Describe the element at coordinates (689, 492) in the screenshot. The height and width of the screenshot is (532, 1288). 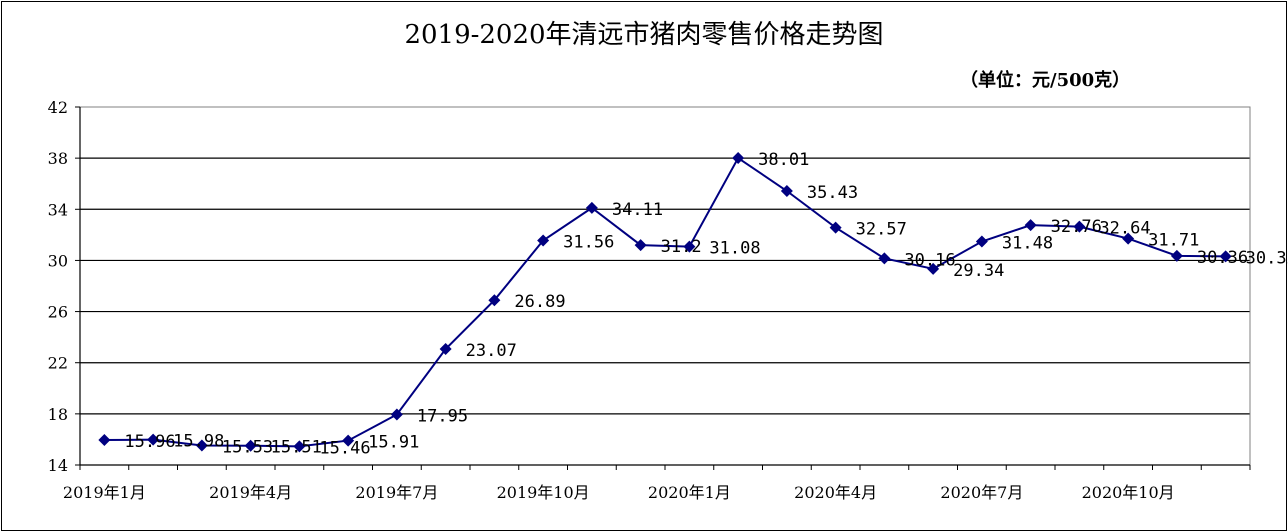
I see `x-tick-label: 2020年1月` at that location.